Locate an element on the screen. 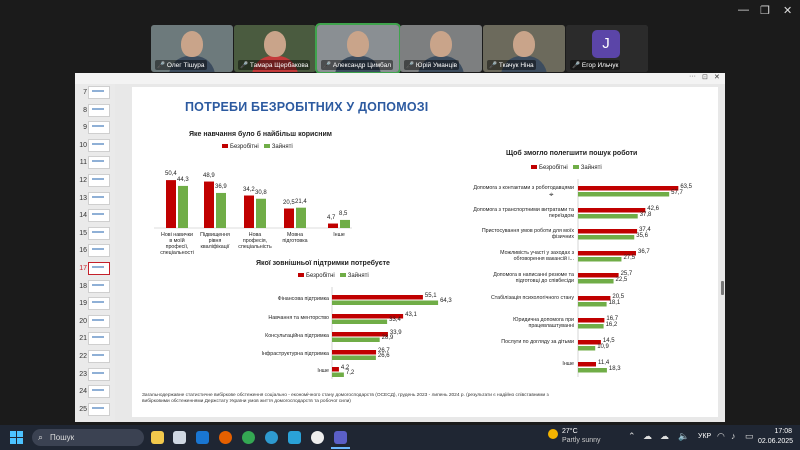  scrollbar is located at coordinates (722, 288).